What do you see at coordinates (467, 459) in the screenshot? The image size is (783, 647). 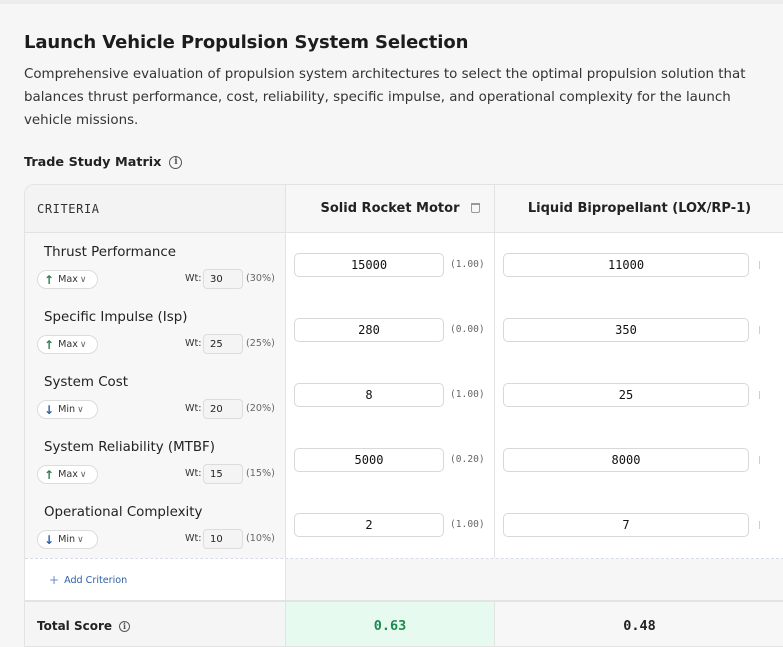 I see `normalized-score: (0.20)` at bounding box center [467, 459].